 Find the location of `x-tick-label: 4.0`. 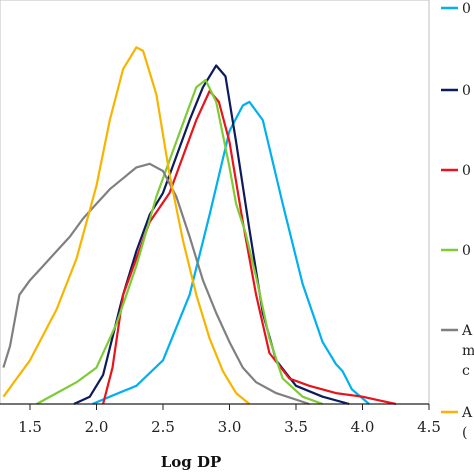

x-tick-label: 4.0 is located at coordinates (363, 427).